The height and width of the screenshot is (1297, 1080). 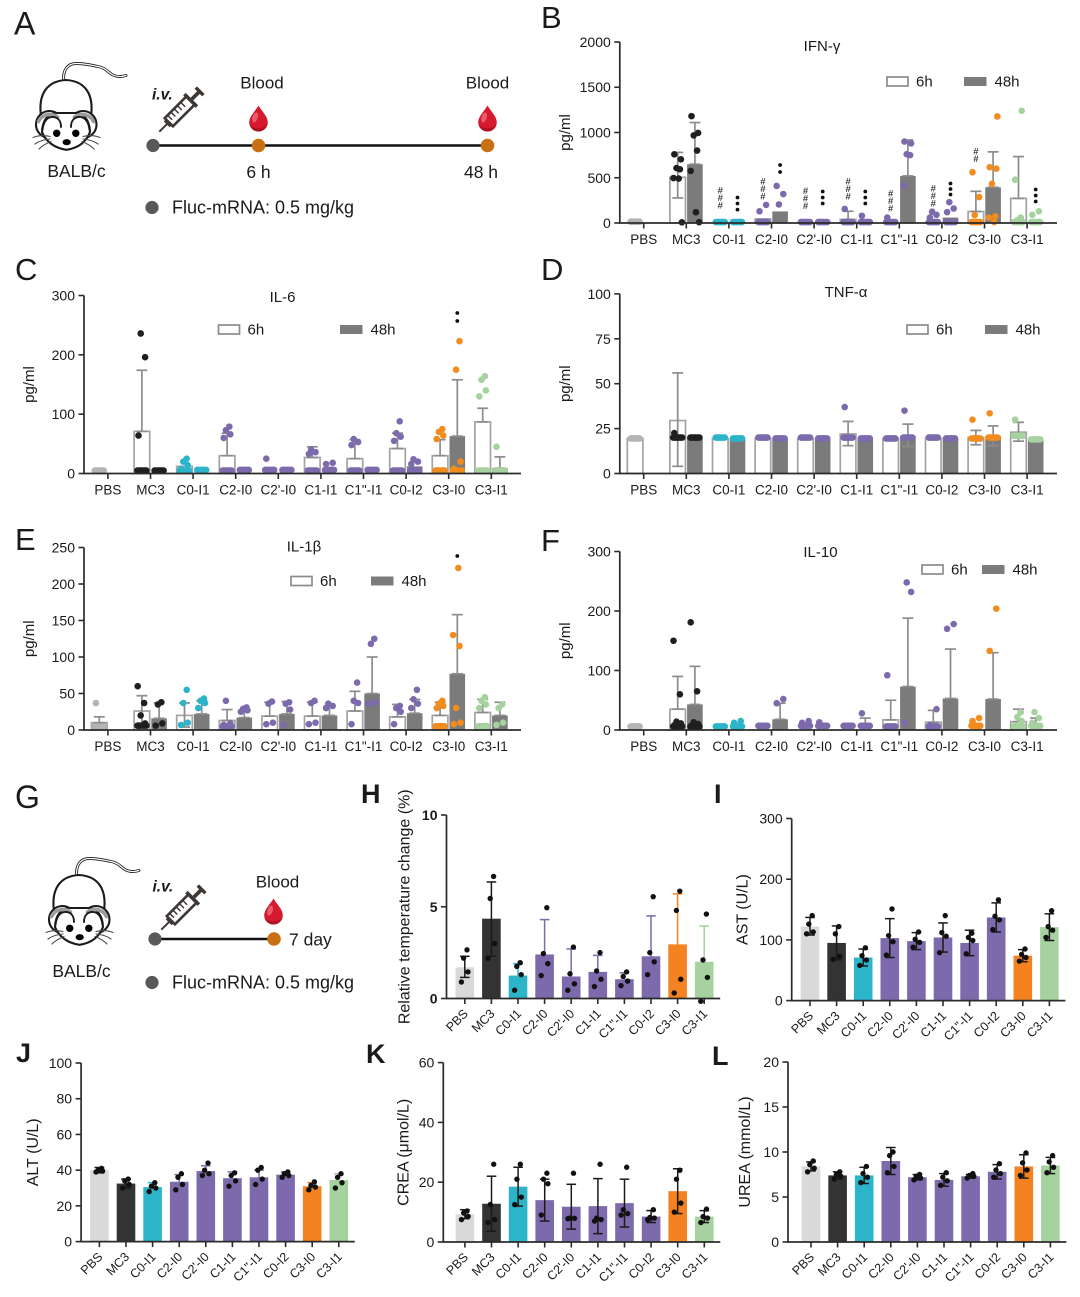 What do you see at coordinates (310, 940) in the screenshot?
I see `svg-text: 7 day` at bounding box center [310, 940].